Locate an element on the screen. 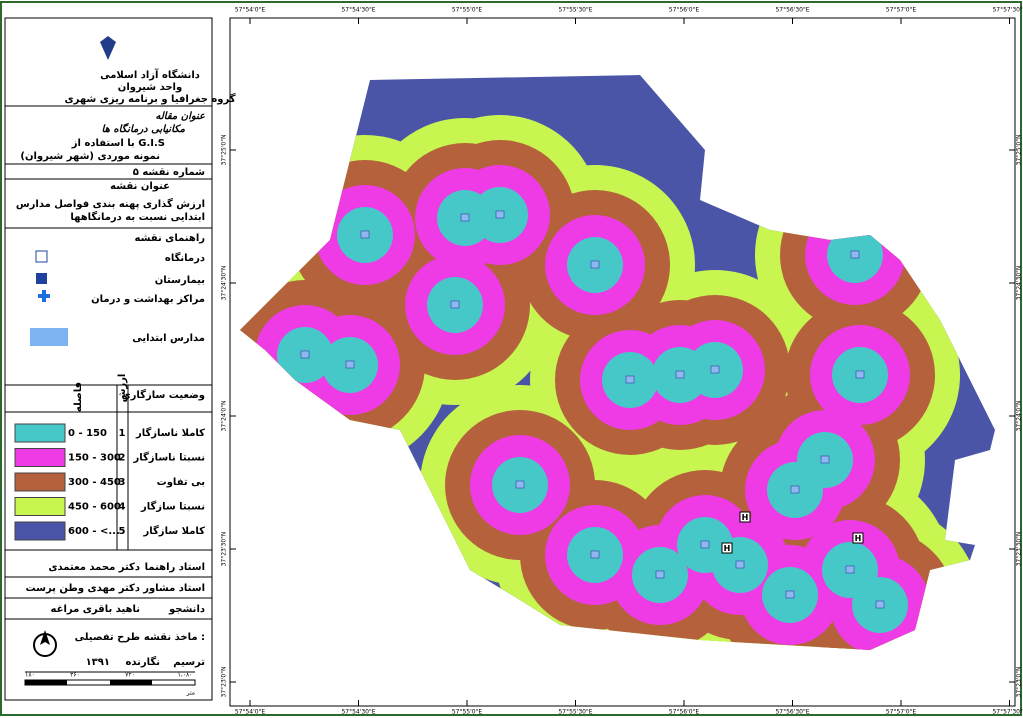 The height and width of the screenshot is (718, 1023). label: مراکز بهداشت و درمان is located at coordinates (148, 299).